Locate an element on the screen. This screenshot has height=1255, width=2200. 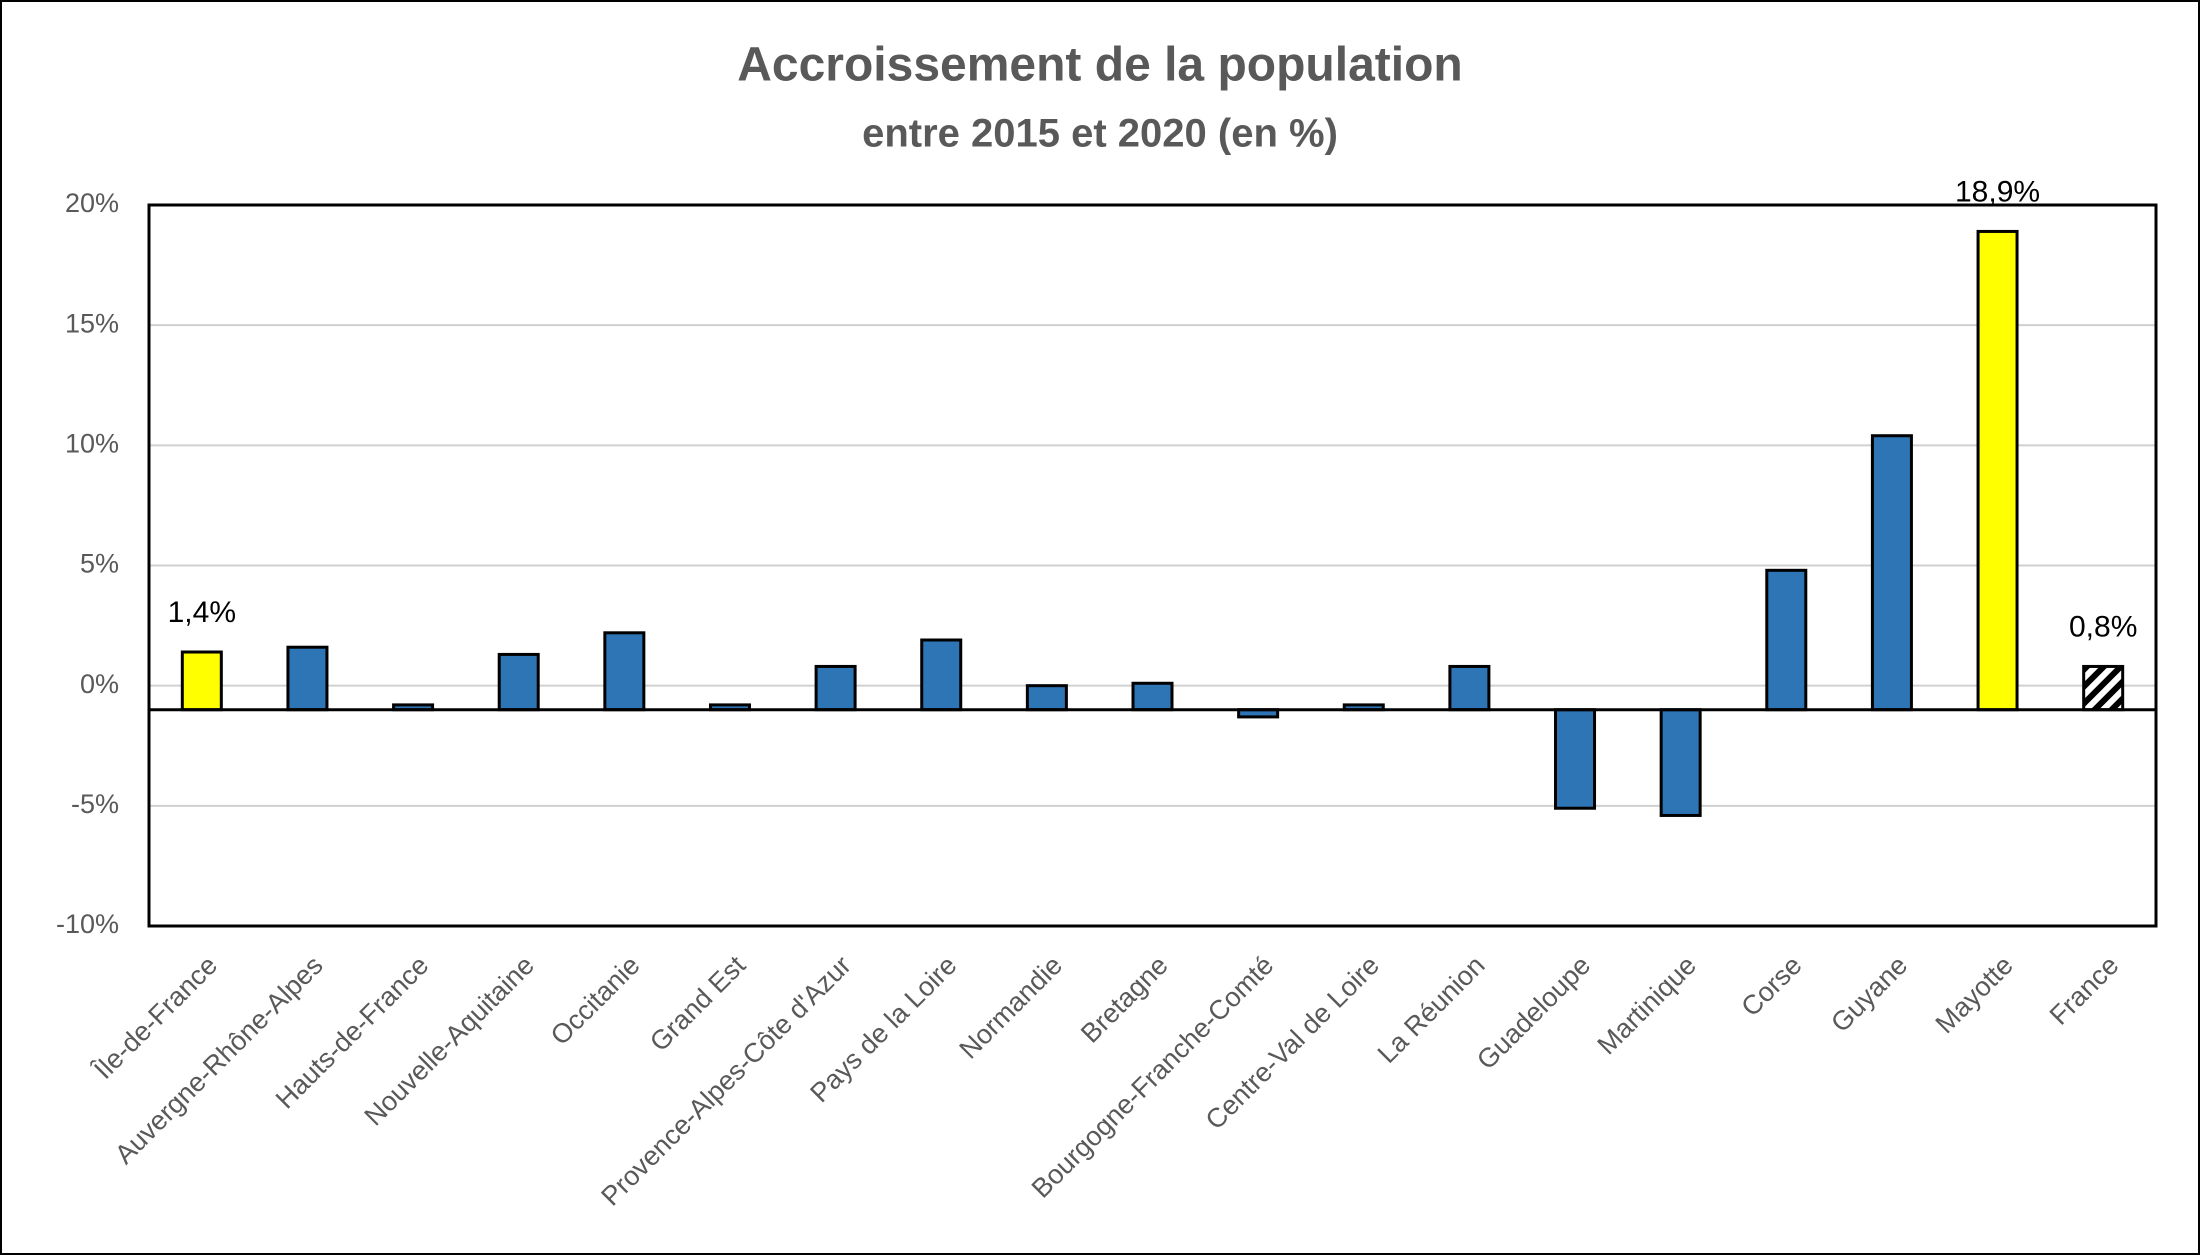
chart-subtitle: entre 2015 et 2020 (en %) is located at coordinates (1100, 134).